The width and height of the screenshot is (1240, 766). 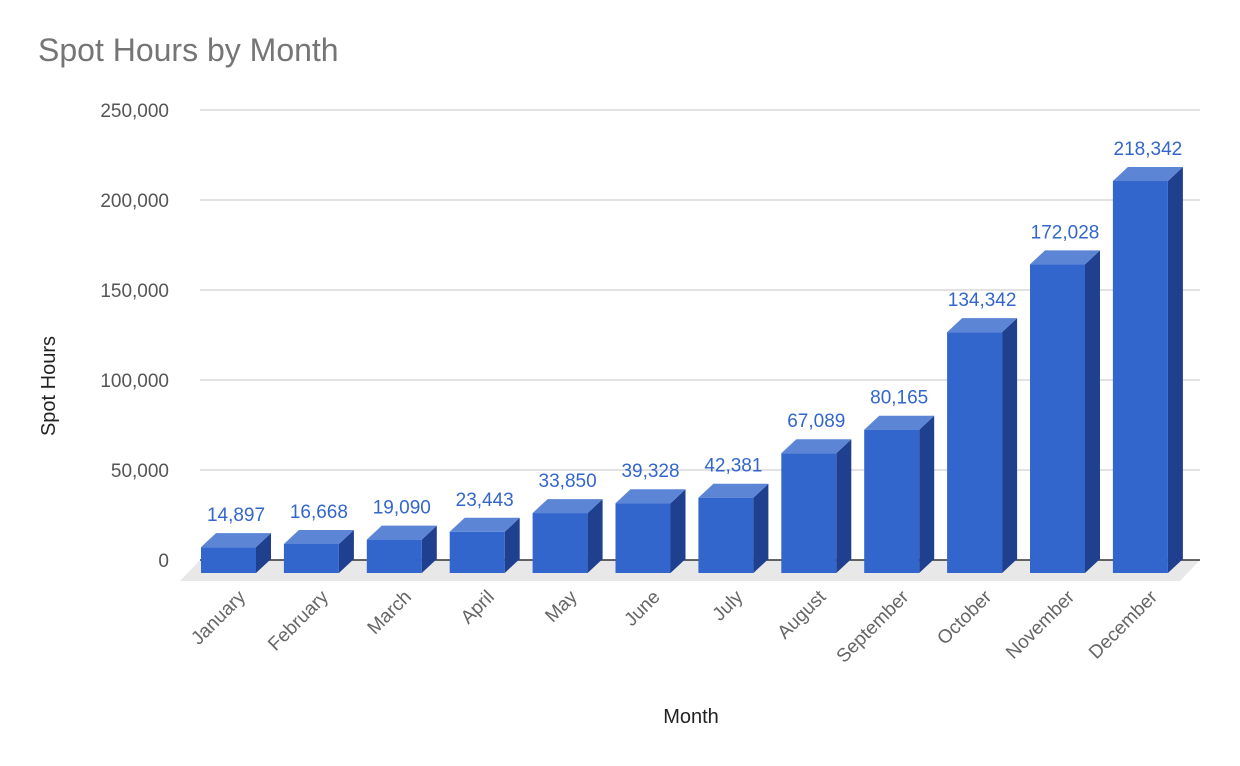 What do you see at coordinates (691, 717) in the screenshot?
I see `x-axis-title: Month` at bounding box center [691, 717].